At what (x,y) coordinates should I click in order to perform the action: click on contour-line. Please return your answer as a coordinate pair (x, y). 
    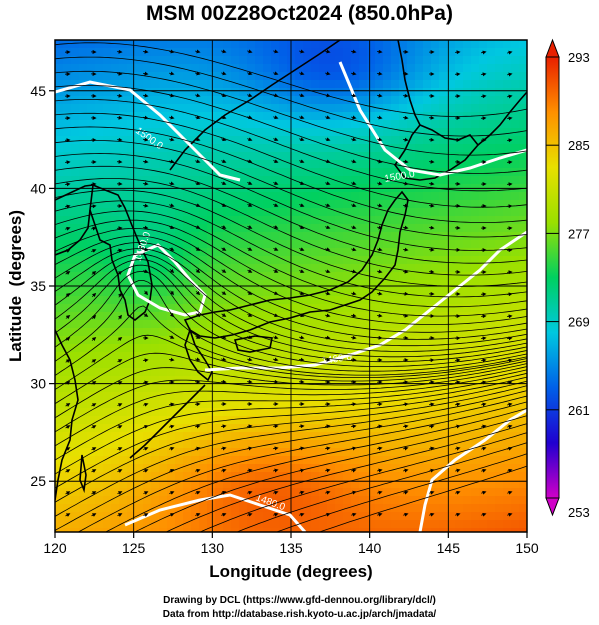
    Looking at the image, I should click on (215, 512).